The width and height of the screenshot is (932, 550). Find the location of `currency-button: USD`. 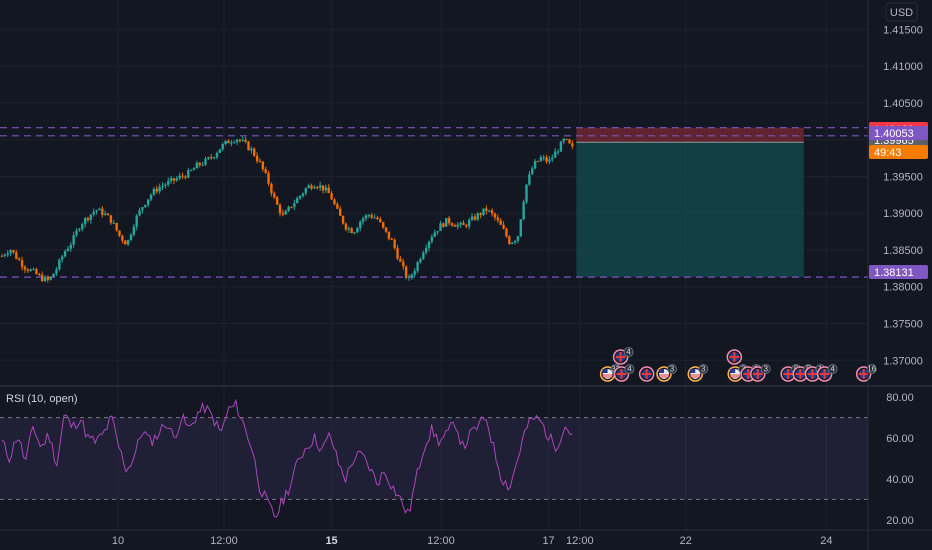

currency-button: USD is located at coordinates (901, 12).